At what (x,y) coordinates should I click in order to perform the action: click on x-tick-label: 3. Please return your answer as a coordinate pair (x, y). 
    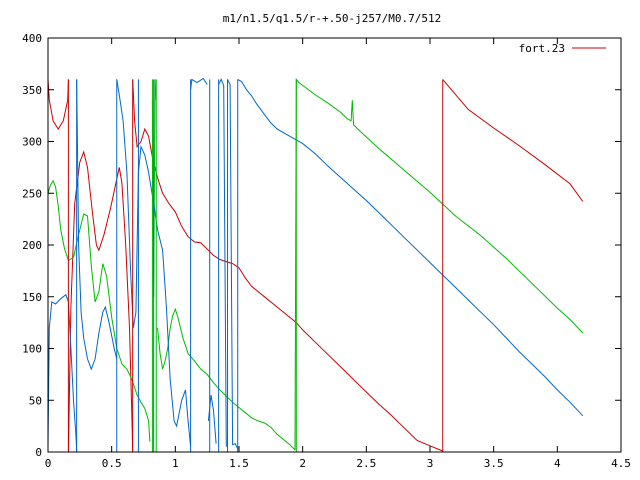
    Looking at the image, I should click on (430, 463).